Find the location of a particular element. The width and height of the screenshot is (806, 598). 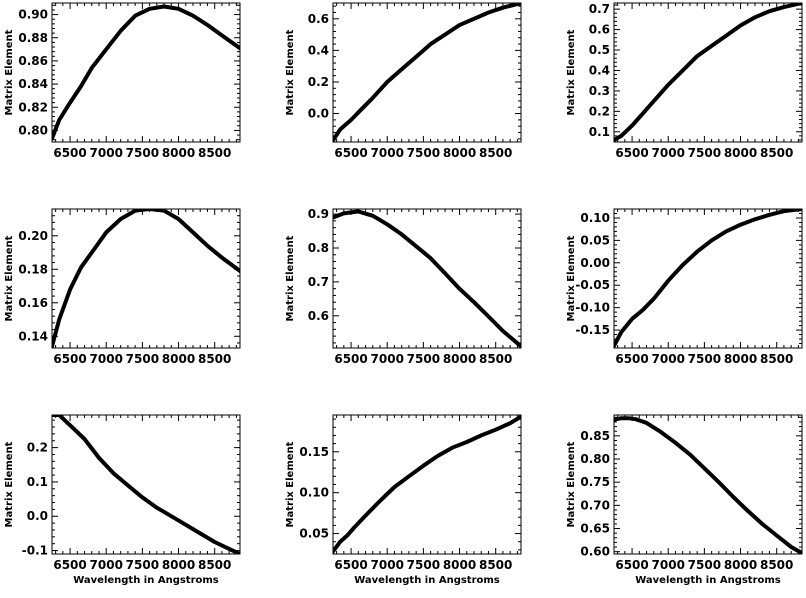

y-tick-label: -0.1 is located at coordinates (35, 551).